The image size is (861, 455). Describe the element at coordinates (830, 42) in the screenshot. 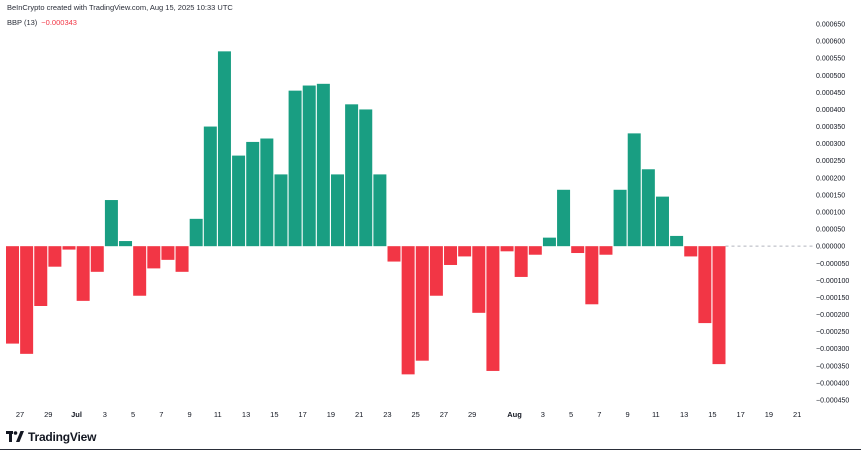

I see `y-tick-label: 0.000600` at that location.